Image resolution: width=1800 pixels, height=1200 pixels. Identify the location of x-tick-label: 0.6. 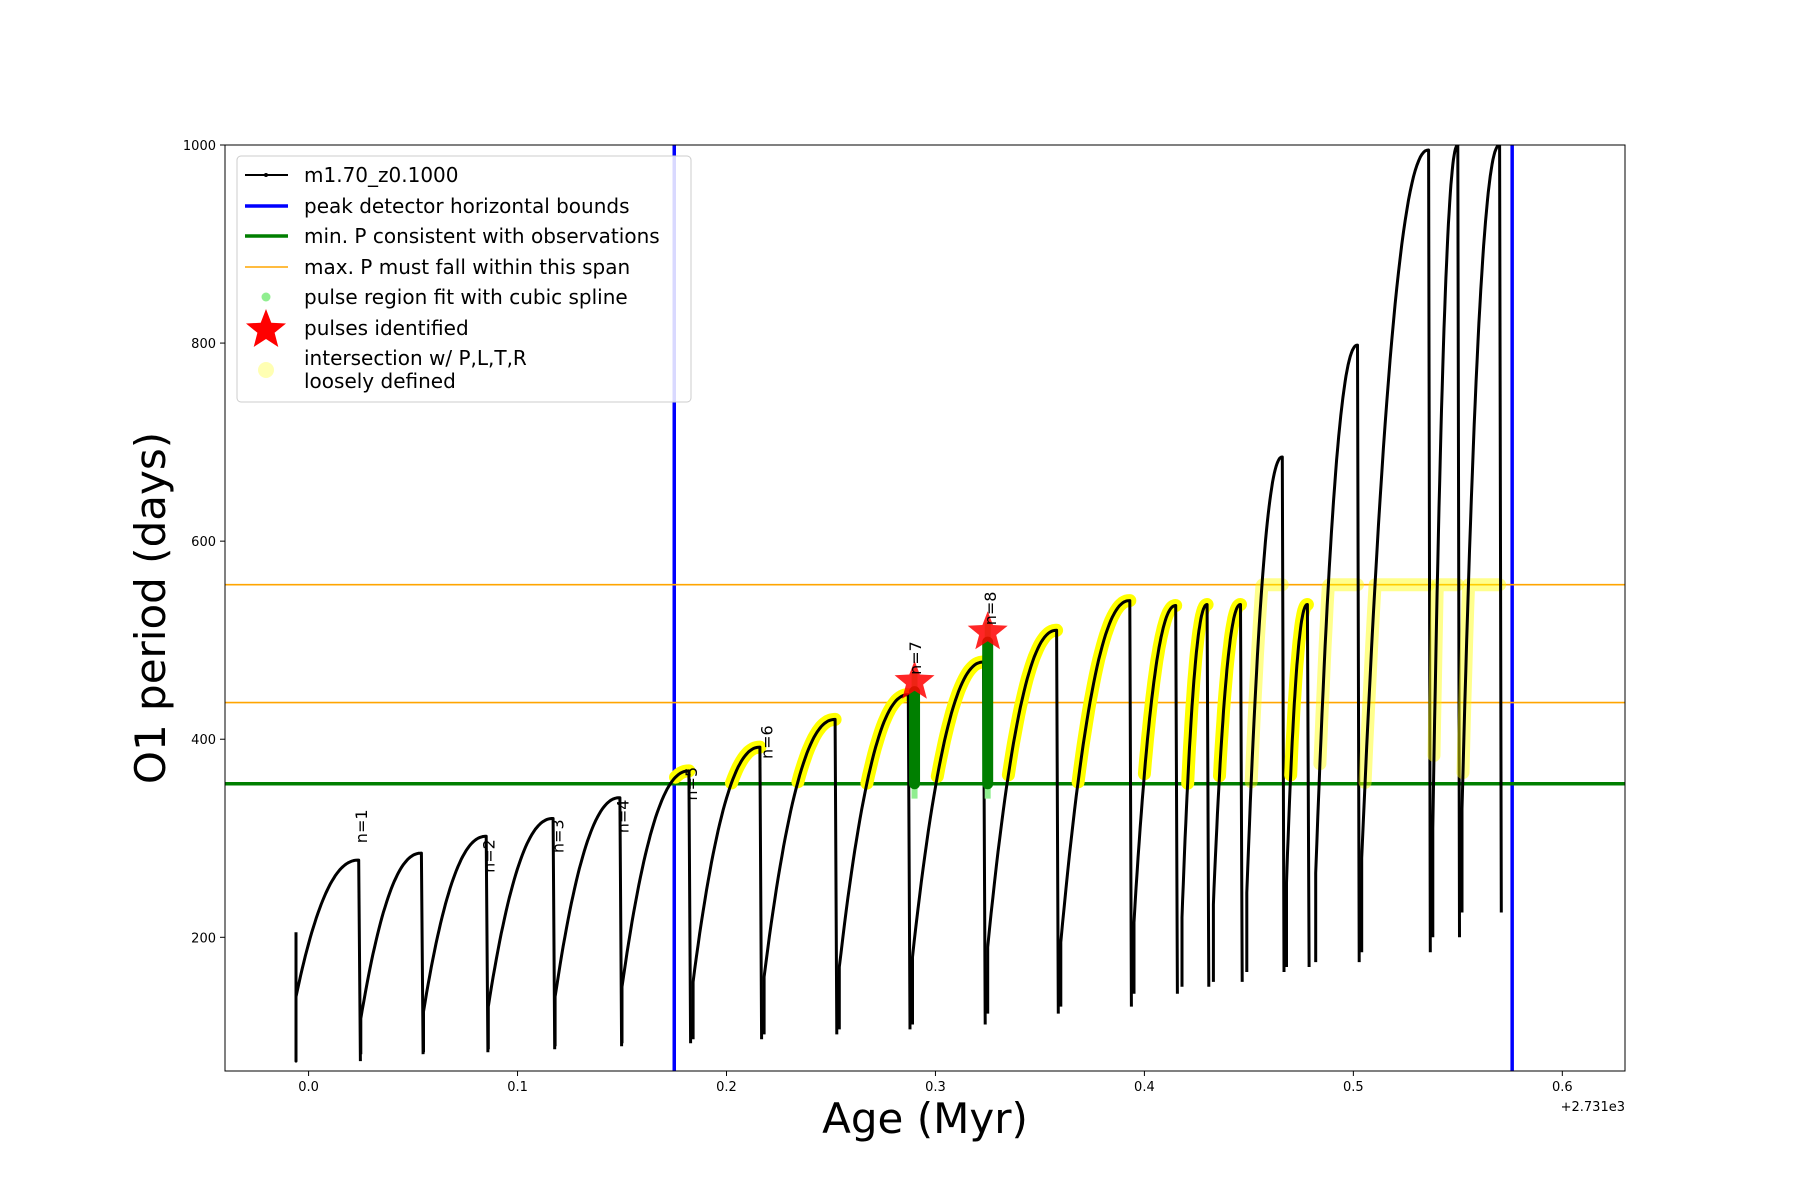
(1562, 1087).